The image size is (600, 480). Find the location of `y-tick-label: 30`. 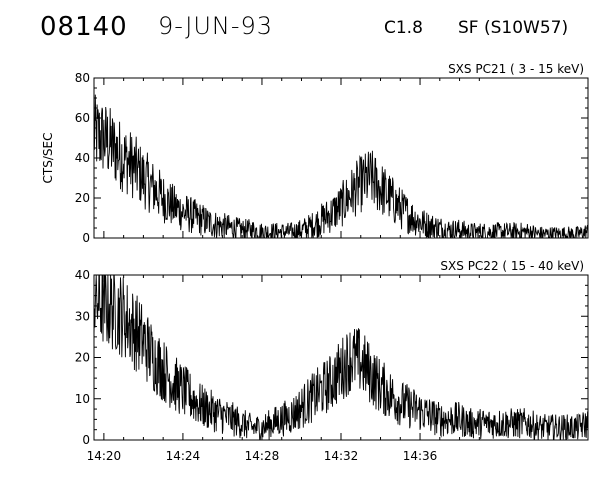

y-tick-label: 30 is located at coordinates (82, 316).